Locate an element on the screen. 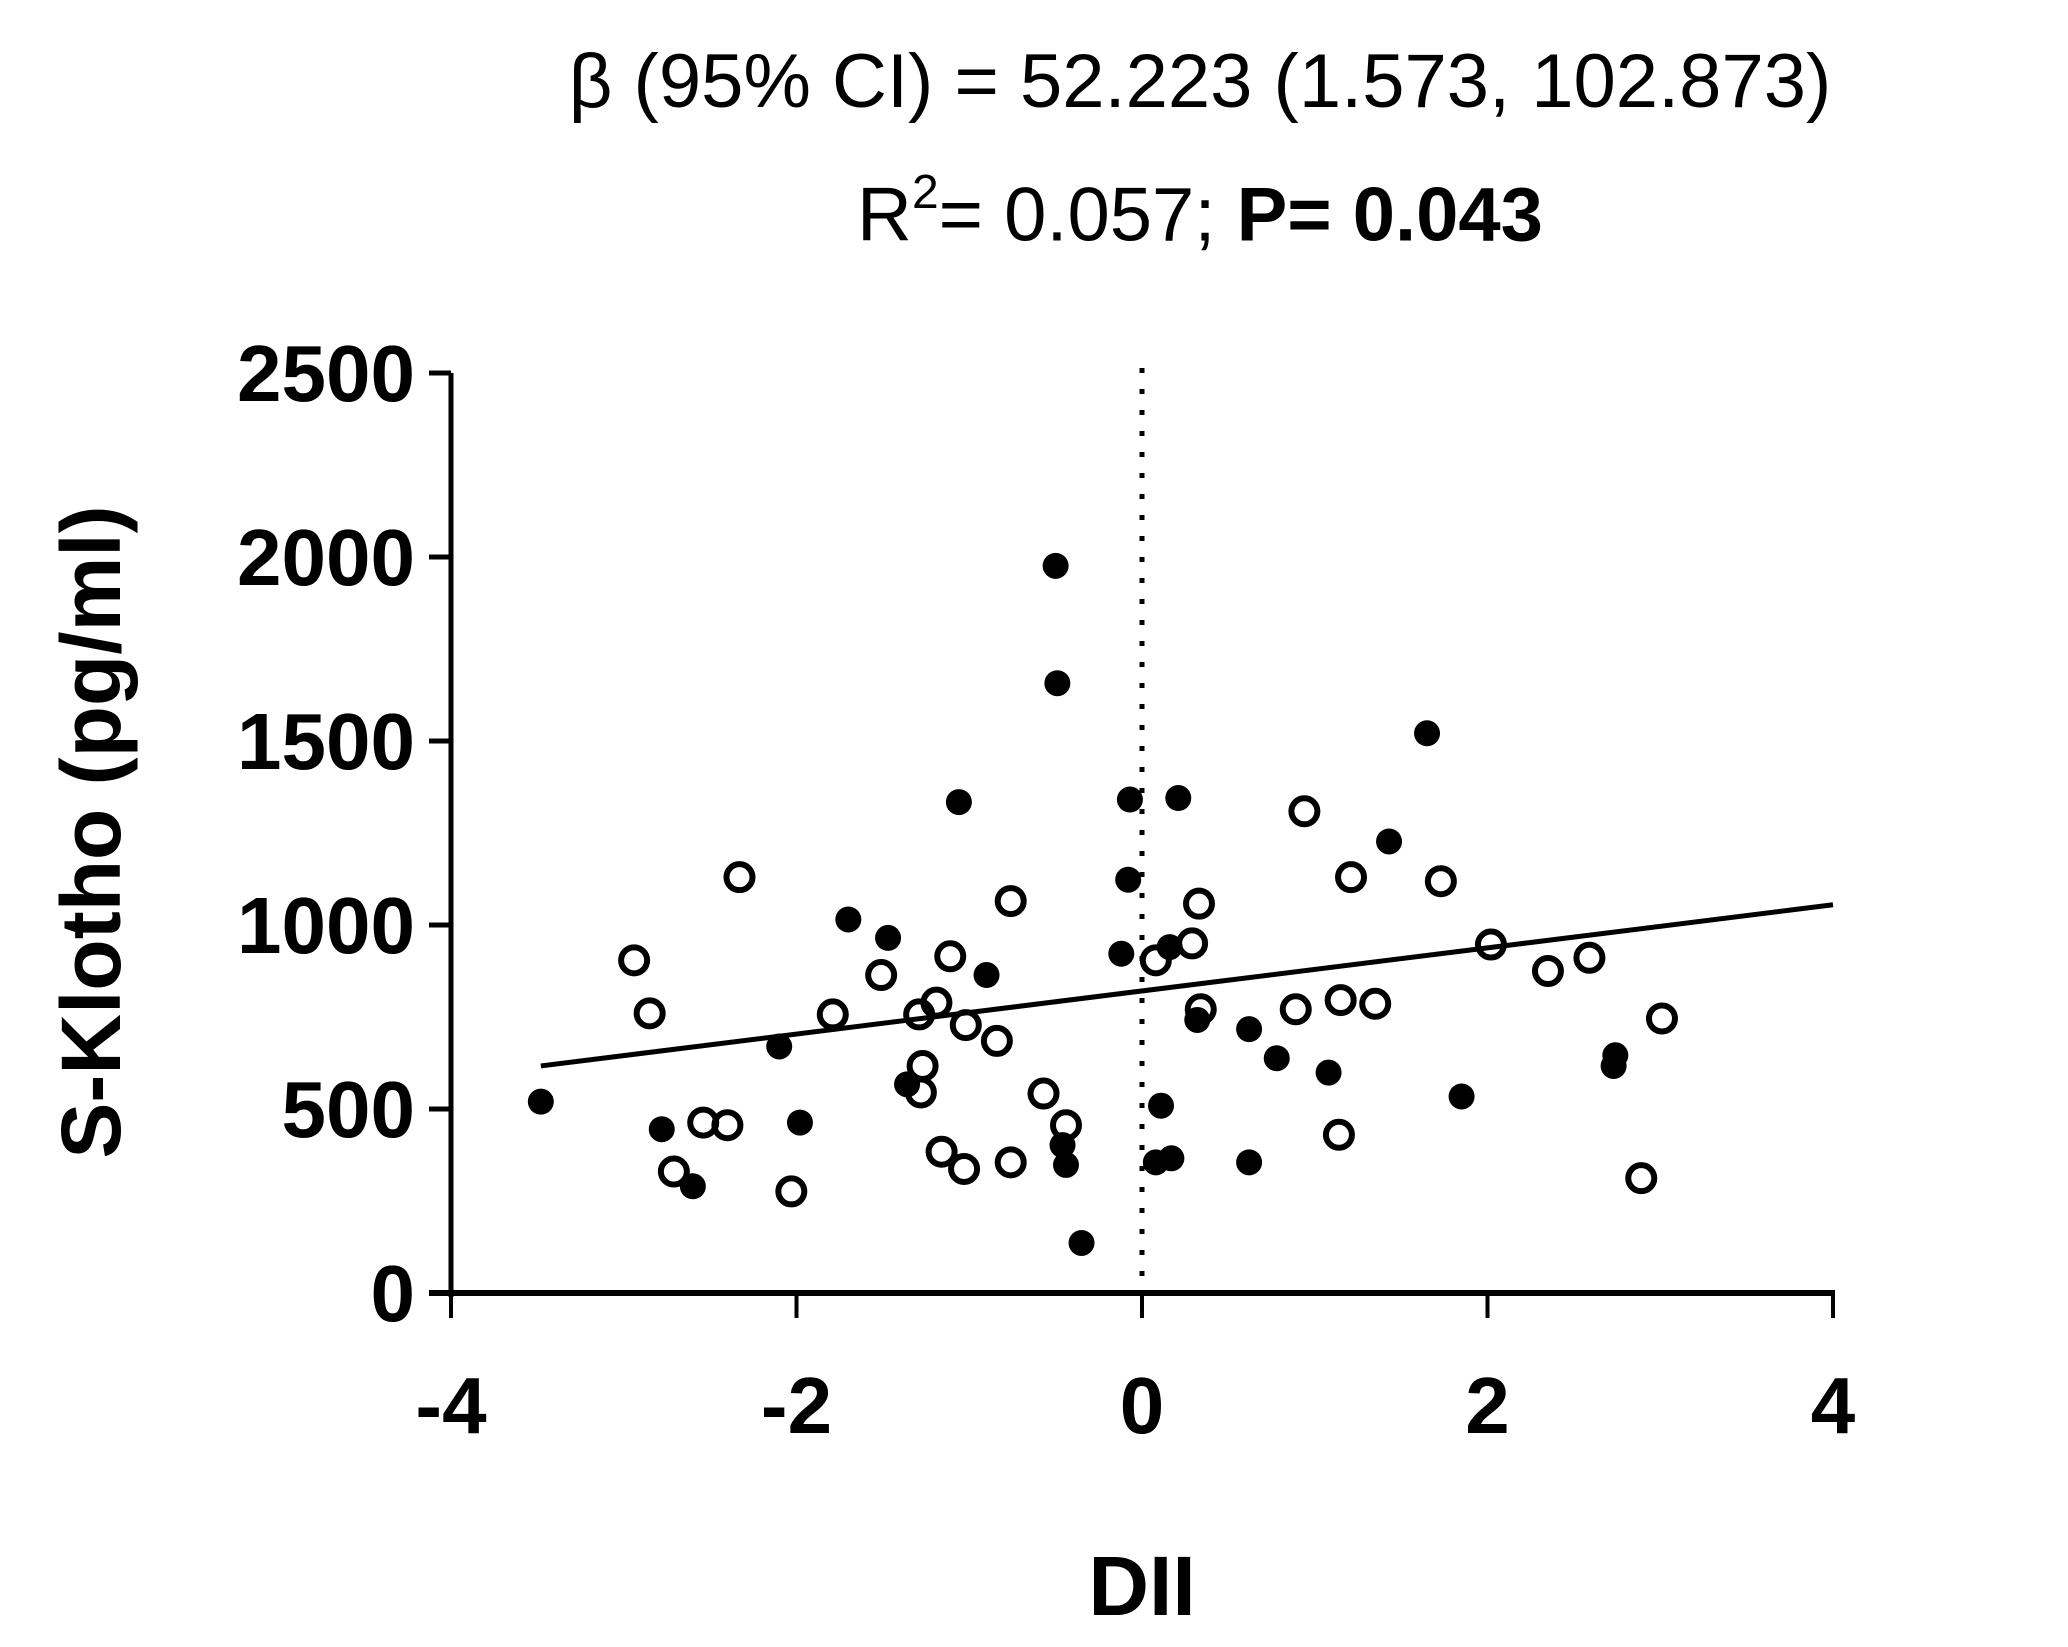 The width and height of the screenshot is (2068, 1647). r-squared-value: = 0.057; is located at coordinates (1087, 215).